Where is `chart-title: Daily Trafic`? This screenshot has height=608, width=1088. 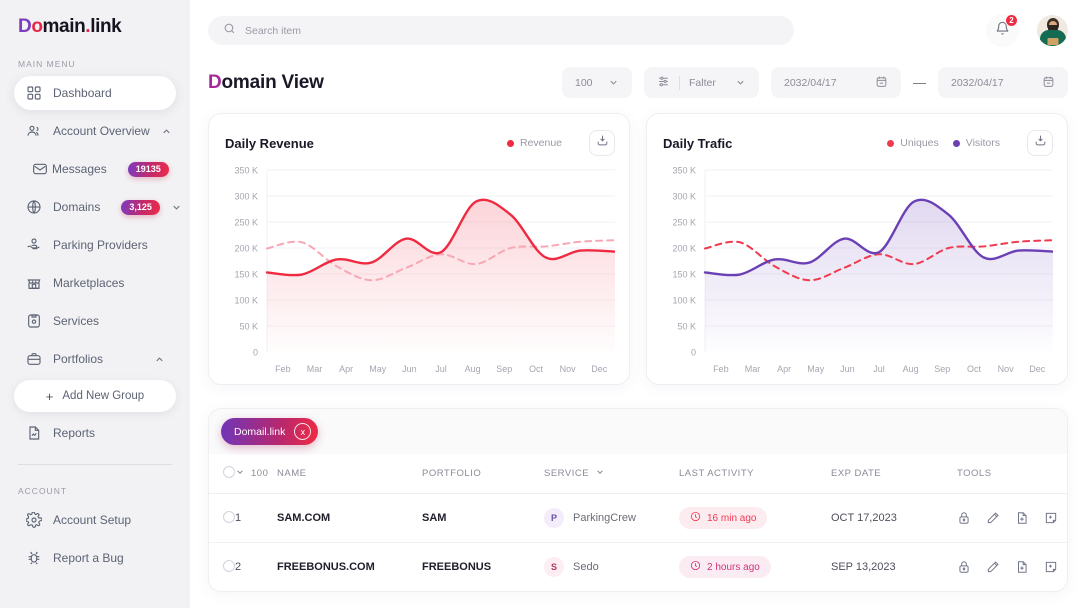
chart-title: Daily Trafic is located at coordinates (698, 143).